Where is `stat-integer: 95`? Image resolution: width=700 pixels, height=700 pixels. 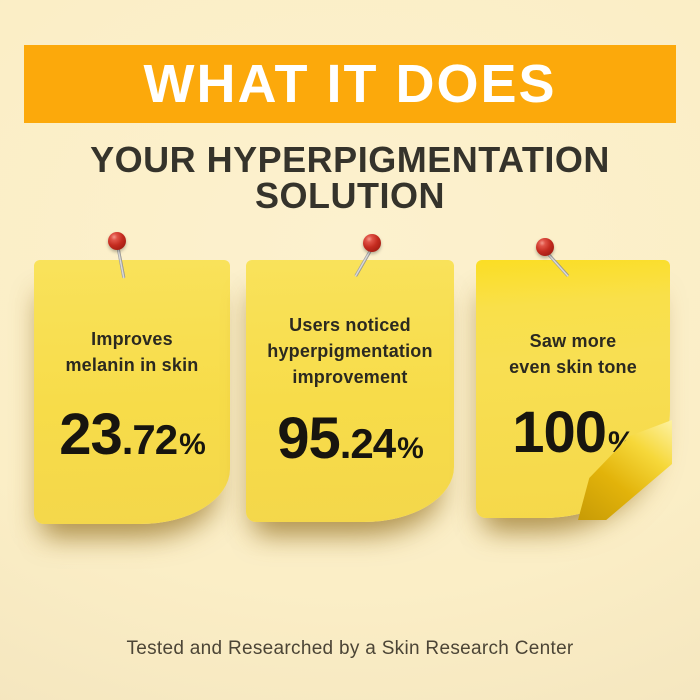 stat-integer: 95 is located at coordinates (309, 438).